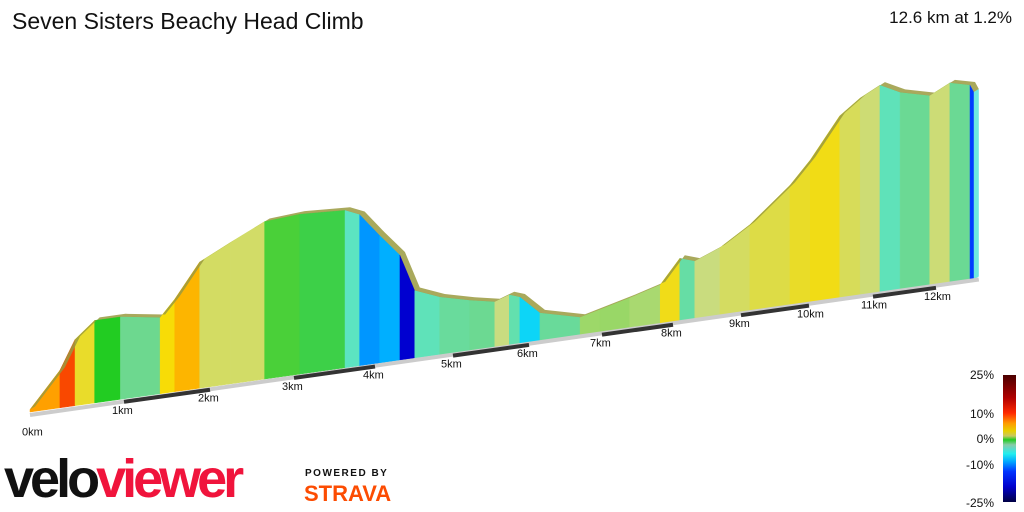 The image size is (1024, 512). Describe the element at coordinates (208, 399) in the screenshot. I see `x-tick-label: 2km` at that location.